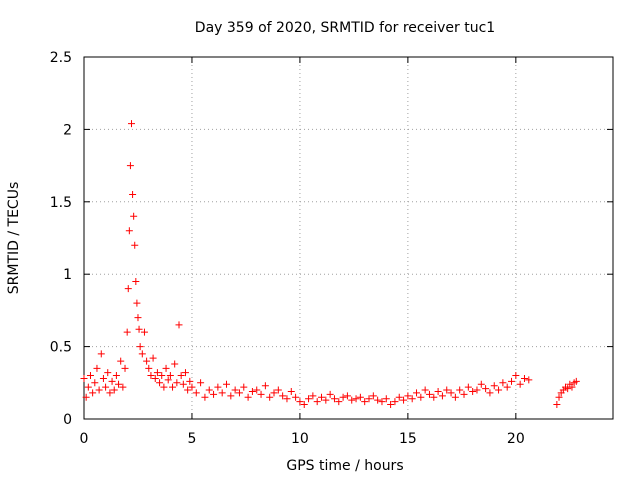 The height and width of the screenshot is (480, 640). What do you see at coordinates (67, 130) in the screenshot?
I see `y-tick-label: 2` at bounding box center [67, 130].